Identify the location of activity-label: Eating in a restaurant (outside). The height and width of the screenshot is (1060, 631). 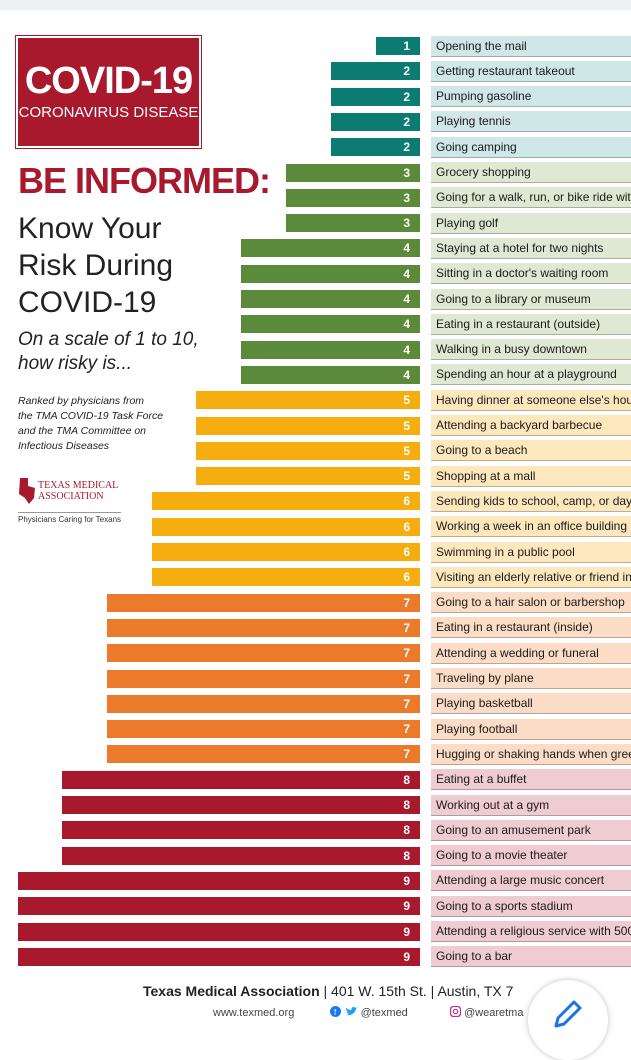
(531, 324).